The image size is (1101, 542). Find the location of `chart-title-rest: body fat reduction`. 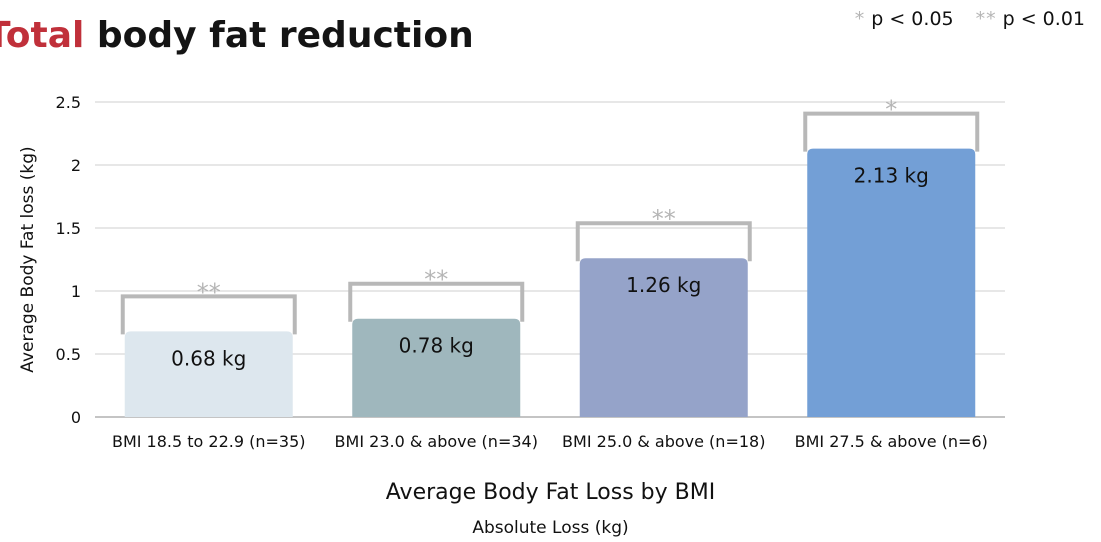

chart-title-rest: body fat reduction is located at coordinates (285, 35).